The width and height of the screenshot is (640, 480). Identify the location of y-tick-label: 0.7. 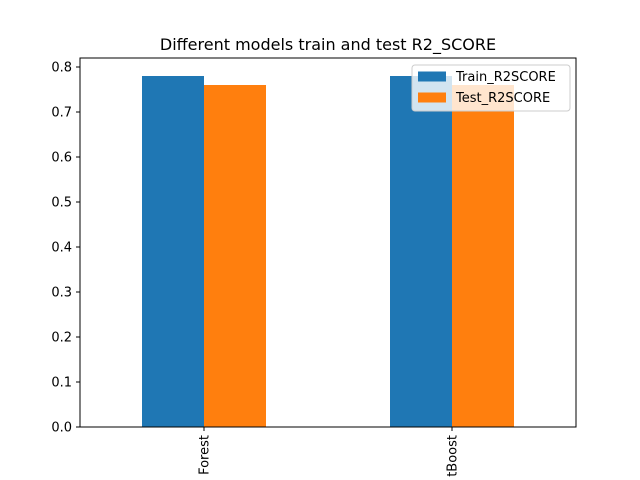
(61, 113).